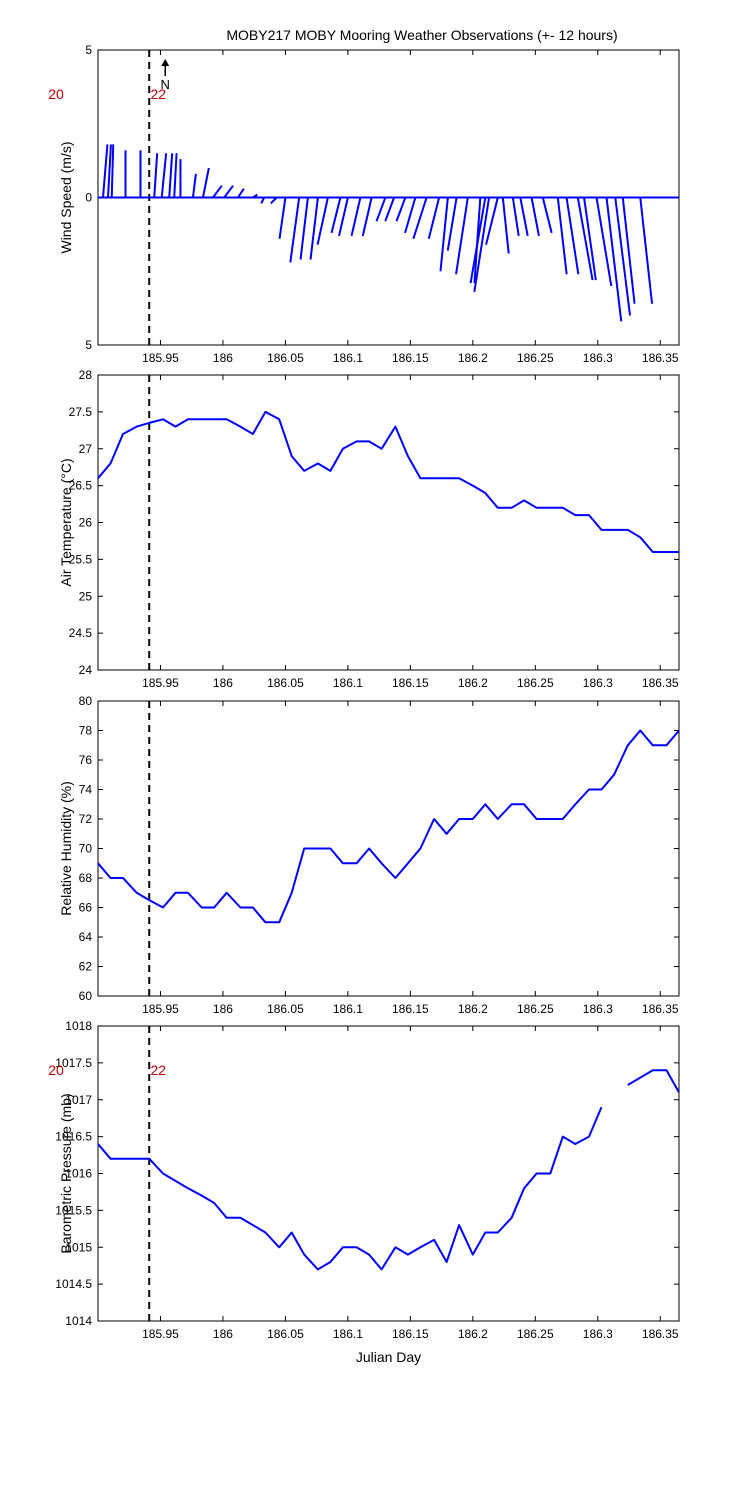 Image resolution: width=750 pixels, height=1500 pixels. I want to click on y-tick-label: 62, so click(86, 967).